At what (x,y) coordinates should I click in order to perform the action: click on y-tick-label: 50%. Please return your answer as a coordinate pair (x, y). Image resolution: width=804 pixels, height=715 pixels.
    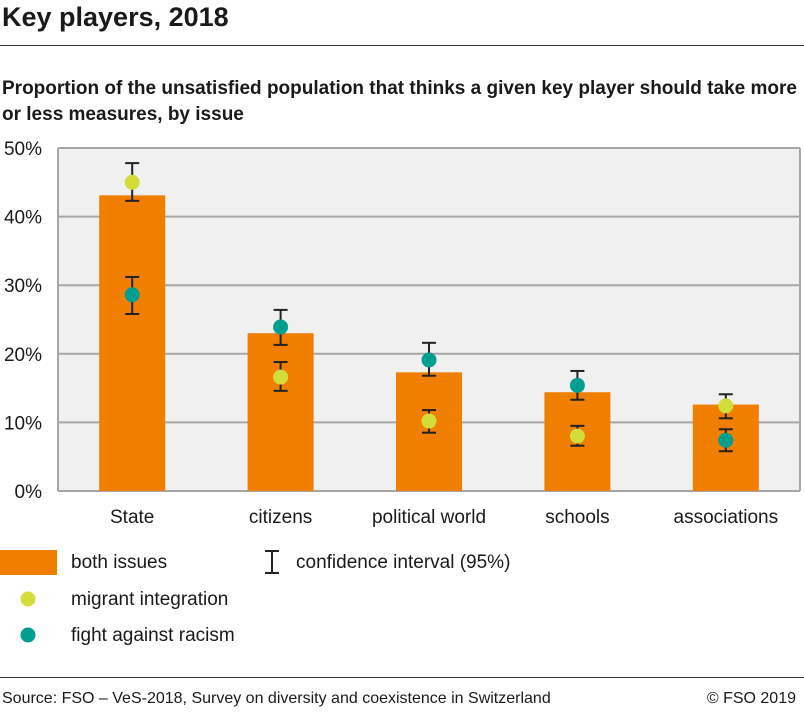
    Looking at the image, I should click on (23, 149).